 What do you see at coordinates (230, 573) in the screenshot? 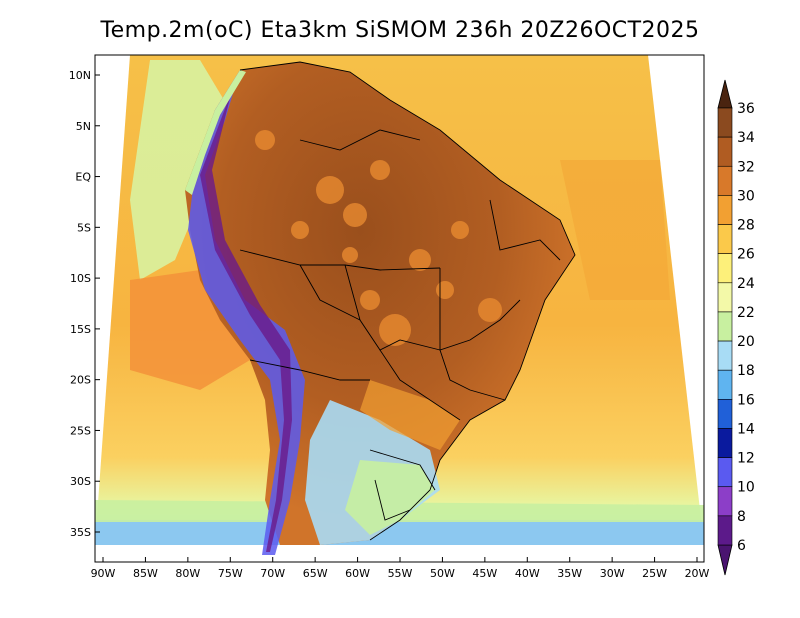
I see `lon-tick-label: 75W` at bounding box center [230, 573].